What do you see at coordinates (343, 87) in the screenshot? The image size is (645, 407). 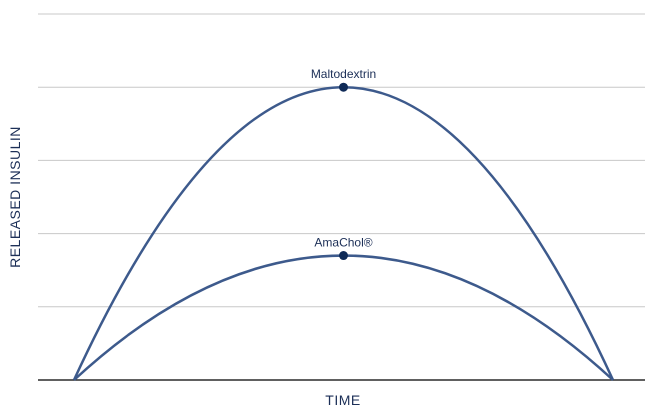 I see `peak-marker-maltodextrin` at bounding box center [343, 87].